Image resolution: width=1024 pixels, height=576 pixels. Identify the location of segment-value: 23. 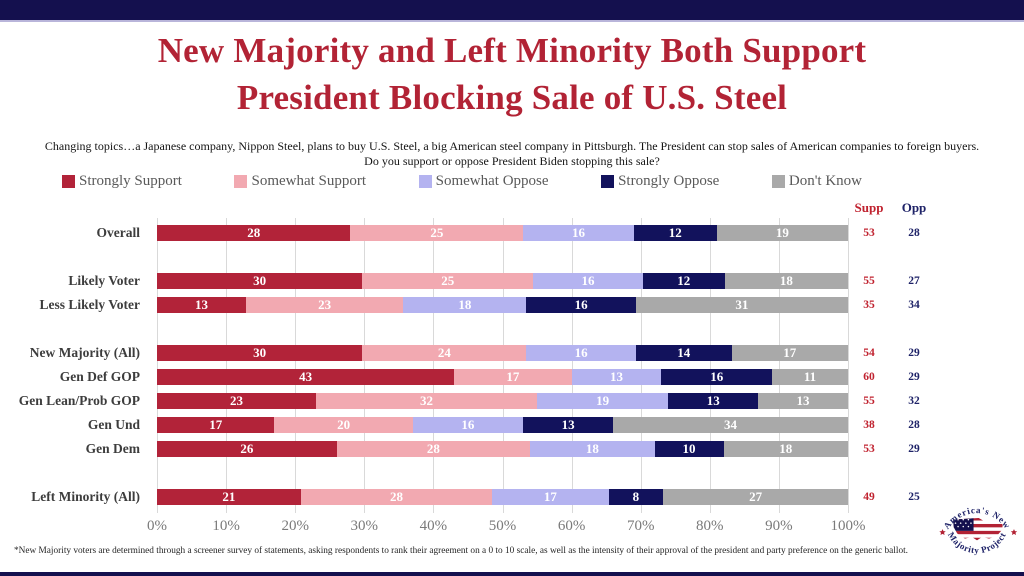
(236, 400).